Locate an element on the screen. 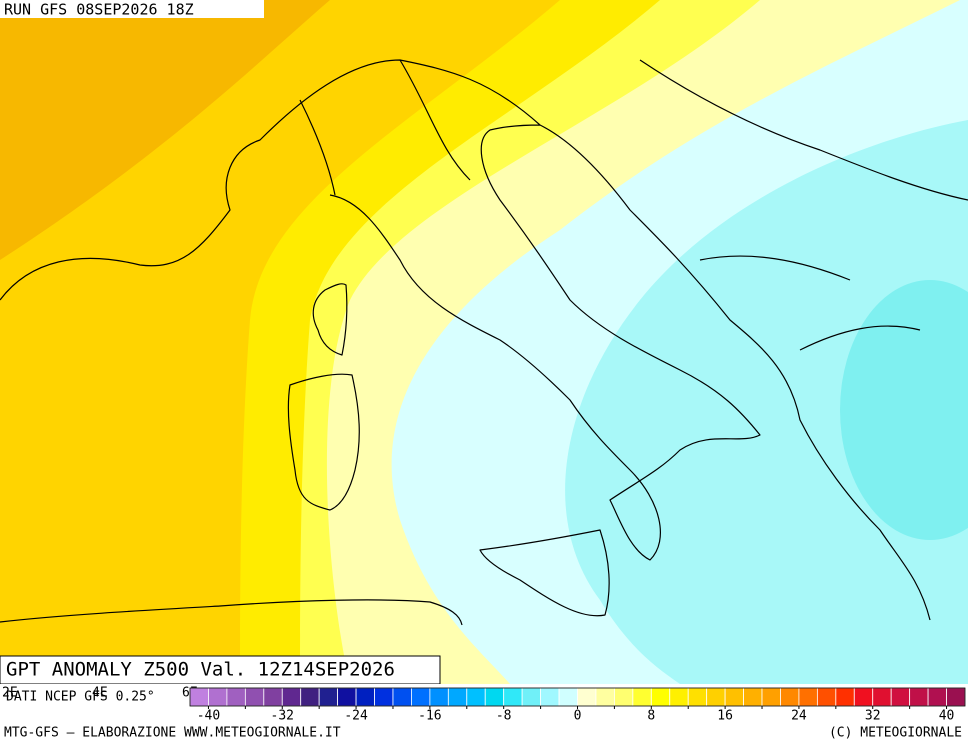  run-label: RUN GFS 08SEP2026 18Z is located at coordinates (99, 10).